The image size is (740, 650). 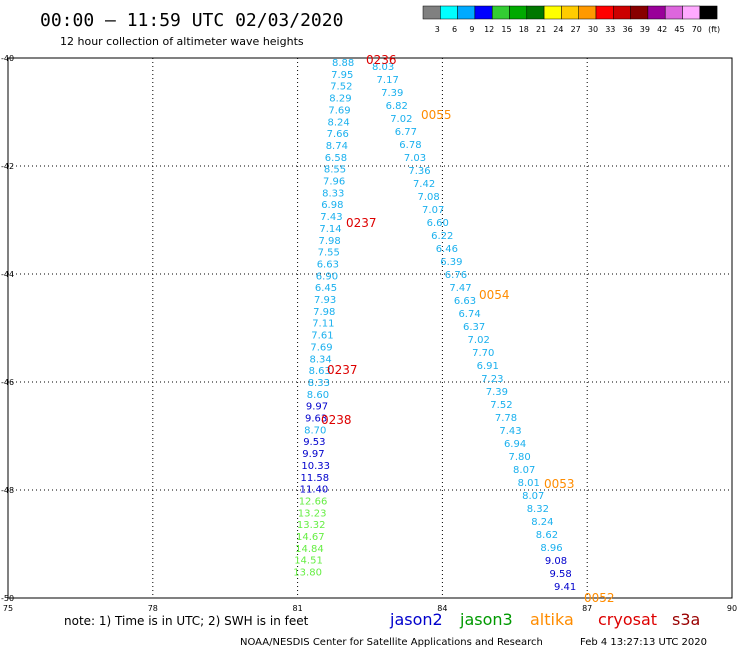 What do you see at coordinates (307, 573) in the screenshot?
I see `wave-height-value: 13.80` at bounding box center [307, 573].